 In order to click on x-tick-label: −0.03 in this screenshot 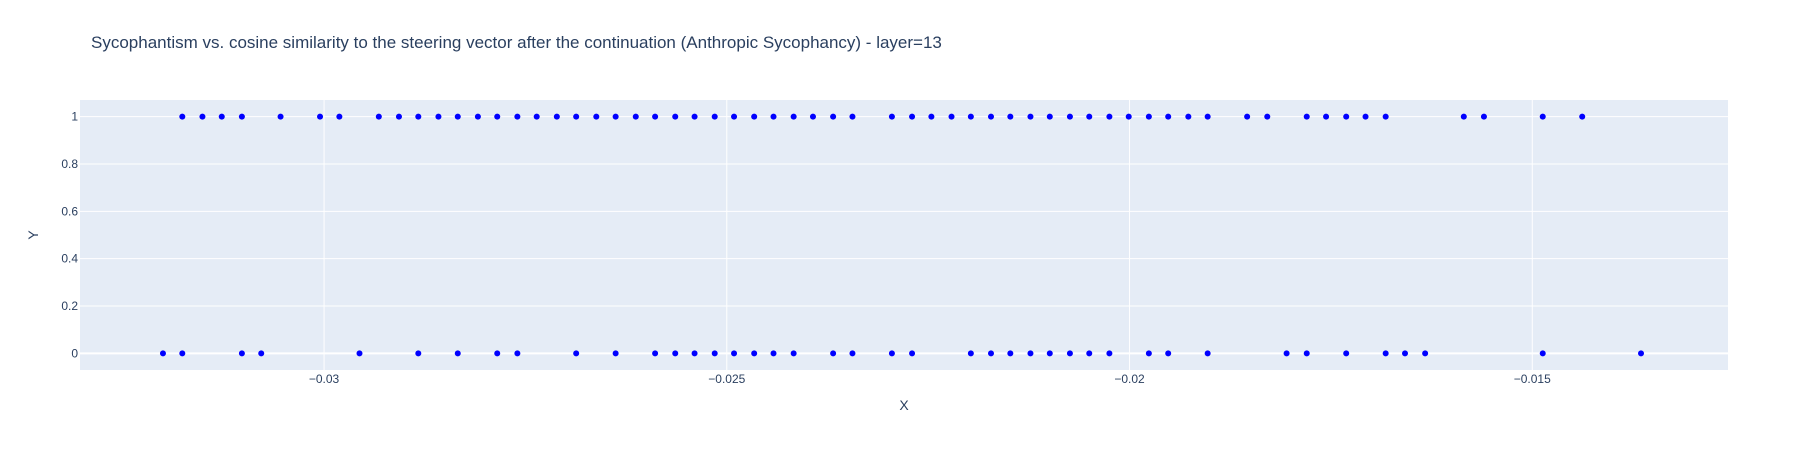, I will do `click(324, 379)`.